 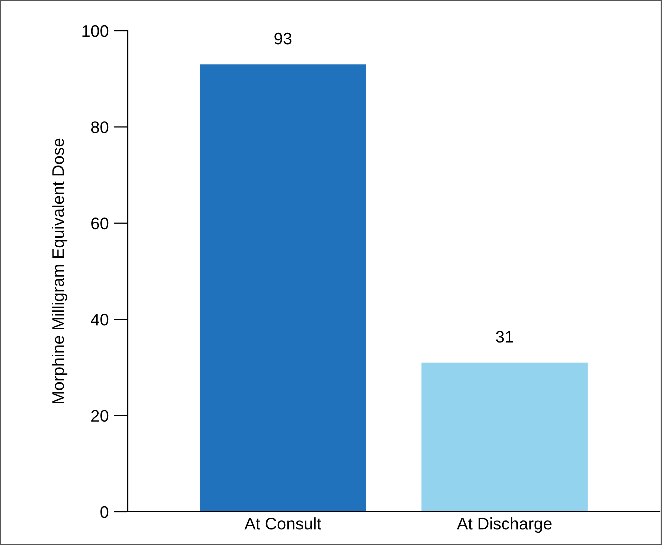 I want to click on y-tick-label: 0, so click(x=104, y=512).